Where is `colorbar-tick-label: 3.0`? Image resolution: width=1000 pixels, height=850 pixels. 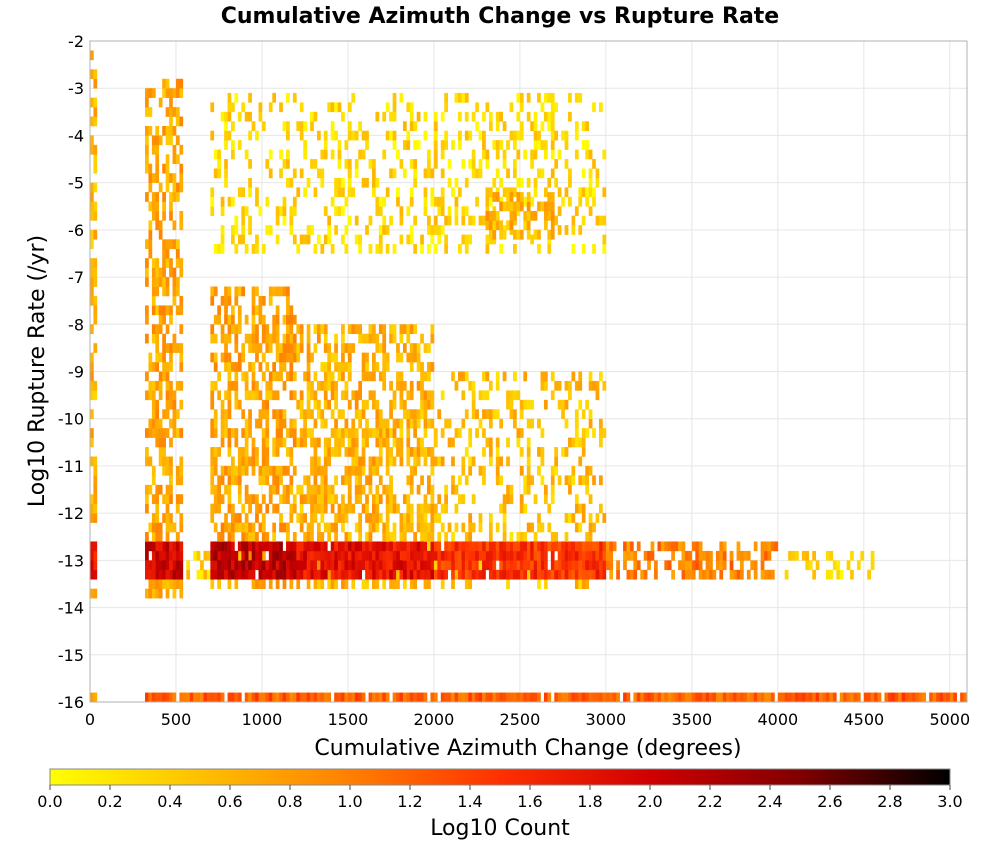
colorbar-tick-label: 3.0 is located at coordinates (949, 801).